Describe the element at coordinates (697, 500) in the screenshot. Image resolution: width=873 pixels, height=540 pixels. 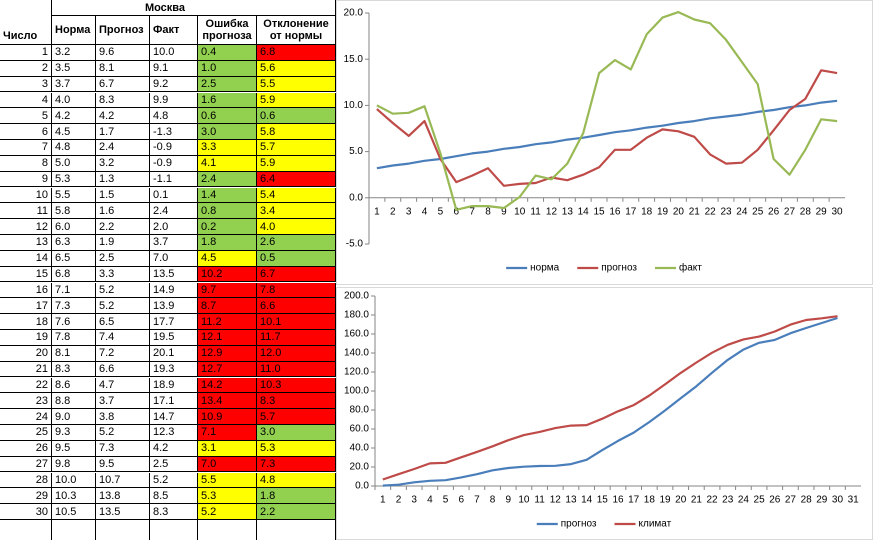
I see `x-tick-label: 21` at that location.